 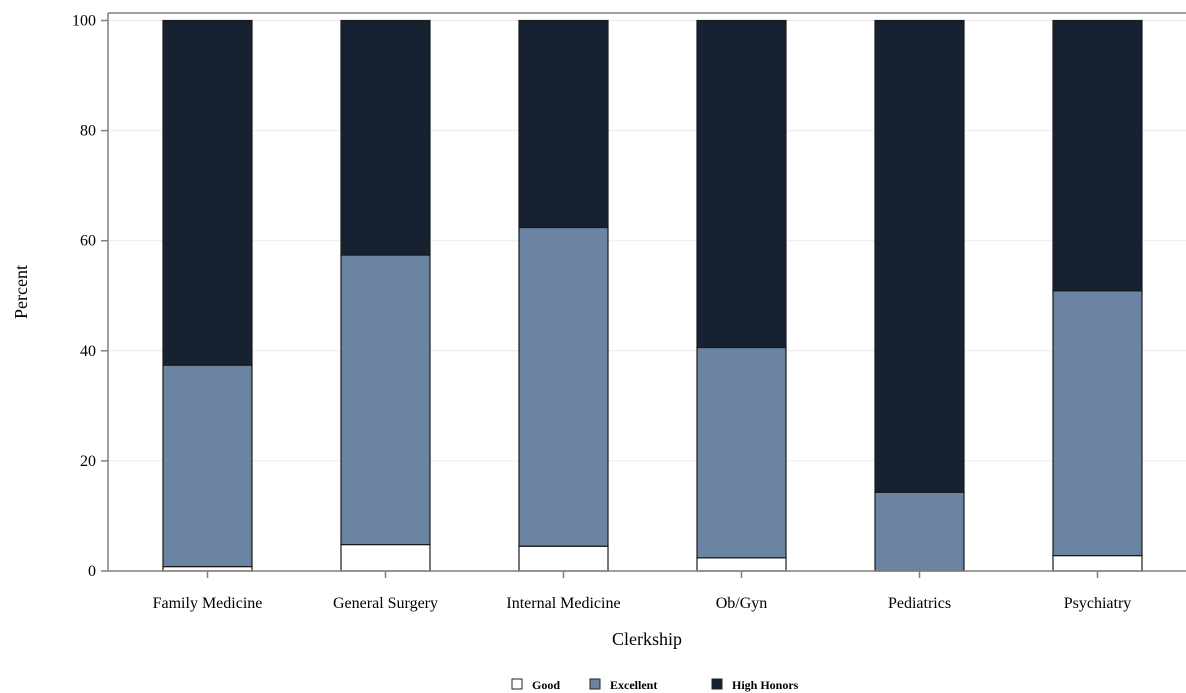 I want to click on x-axis-title: Clerkship, so click(x=647, y=639).